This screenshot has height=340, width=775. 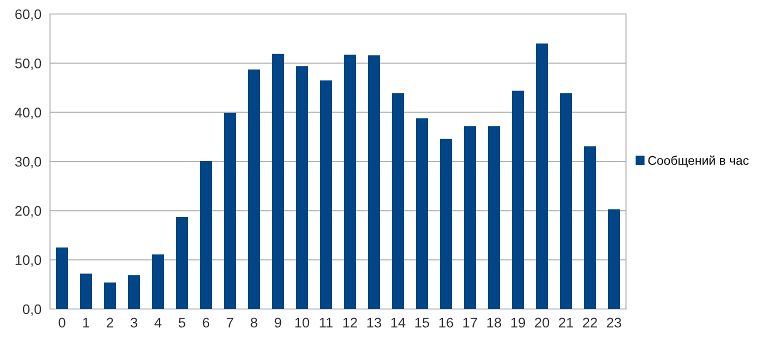 What do you see at coordinates (302, 323) in the screenshot?
I see `x-tick-label: 10` at bounding box center [302, 323].